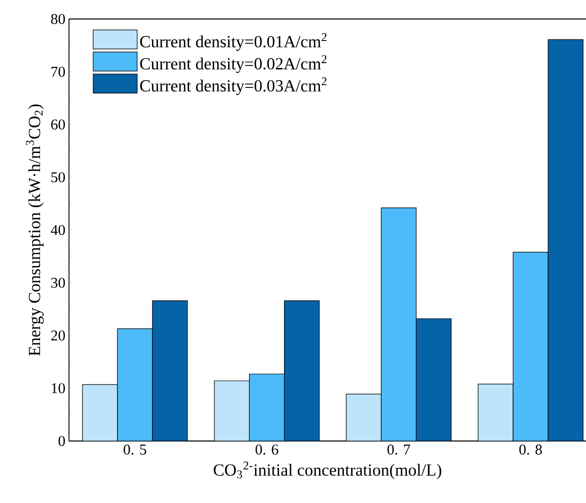 The height and width of the screenshot is (503, 586). I want to click on y-tick-label: 40, so click(57, 230).